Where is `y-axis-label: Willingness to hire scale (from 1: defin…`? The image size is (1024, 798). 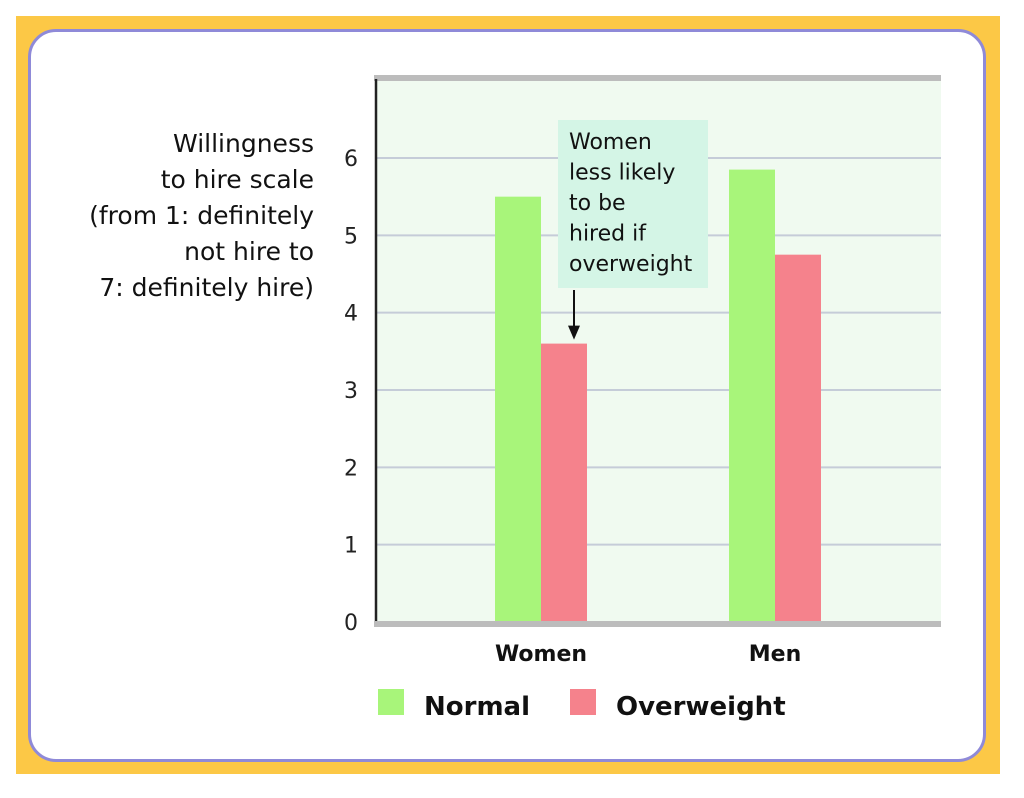
y-axis-label: Willingness to hire scale (from 1: defin… is located at coordinates (164, 216).